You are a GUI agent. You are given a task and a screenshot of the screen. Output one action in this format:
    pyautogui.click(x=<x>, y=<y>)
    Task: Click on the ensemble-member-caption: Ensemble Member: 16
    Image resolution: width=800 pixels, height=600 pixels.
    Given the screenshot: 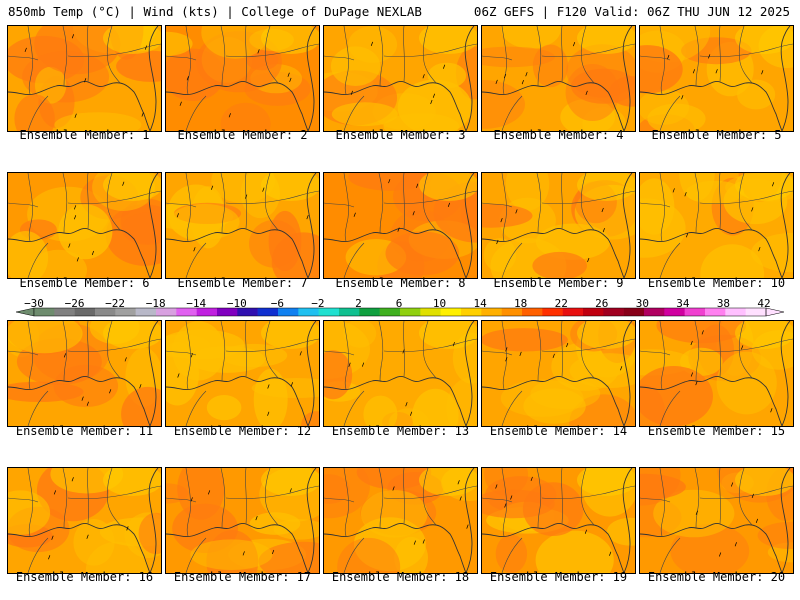 What is the action you would take?
    pyautogui.click(x=84, y=577)
    